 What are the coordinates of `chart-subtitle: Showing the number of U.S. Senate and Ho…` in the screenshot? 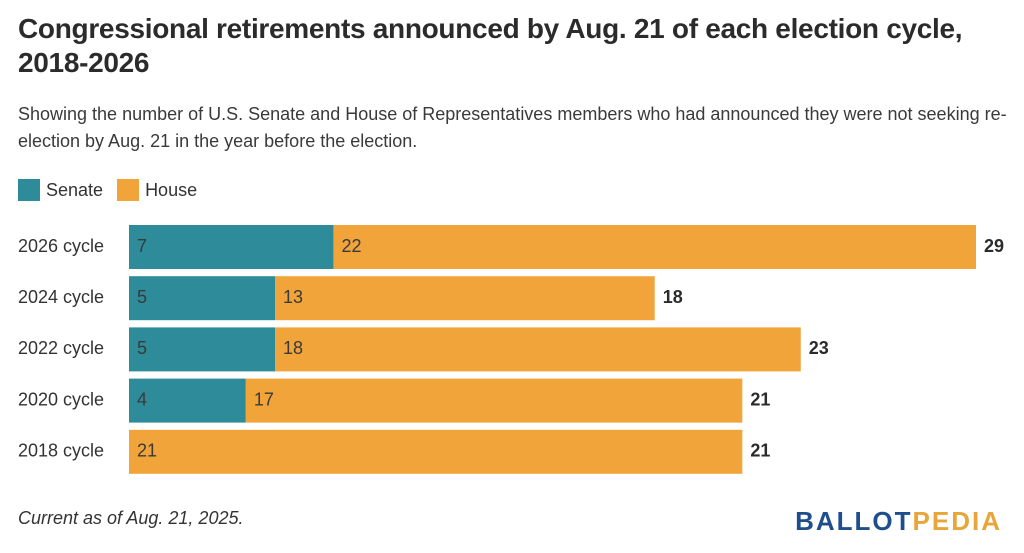 It's located at (512, 127).